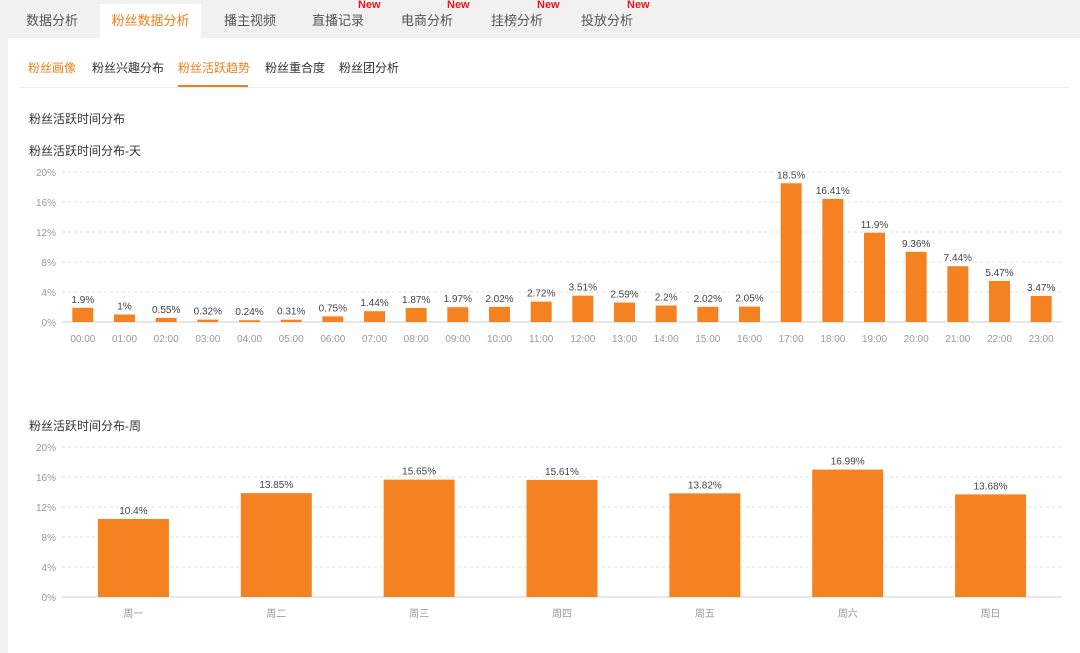 This screenshot has height=653, width=1080. What do you see at coordinates (124, 307) in the screenshot?
I see `bar-value-label: 1%` at bounding box center [124, 307].